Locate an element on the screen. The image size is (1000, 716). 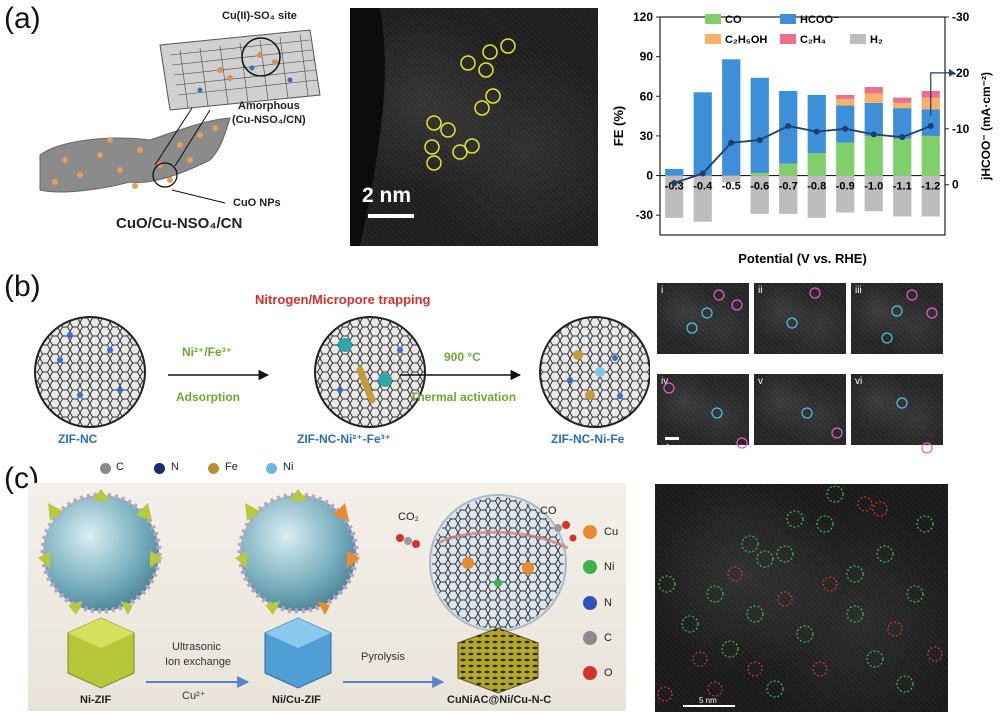
nps-label: CuO NPs is located at coordinates (257, 203).